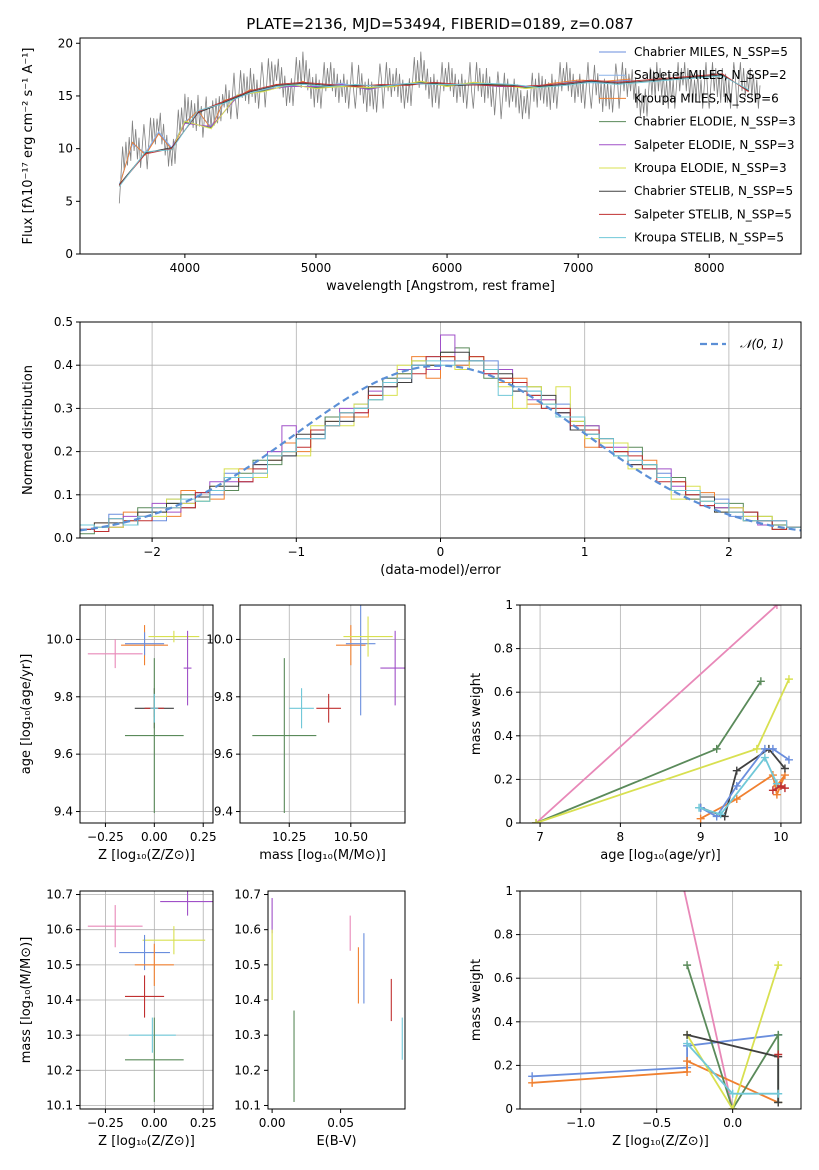 The height and width of the screenshot is (1170, 819). Describe the element at coordinates (28, 146) in the screenshot. I see `y-axis-label: Flux [fλ10⁻¹⁷ erg cm⁻² s⁻¹ A⁻¹]` at that location.